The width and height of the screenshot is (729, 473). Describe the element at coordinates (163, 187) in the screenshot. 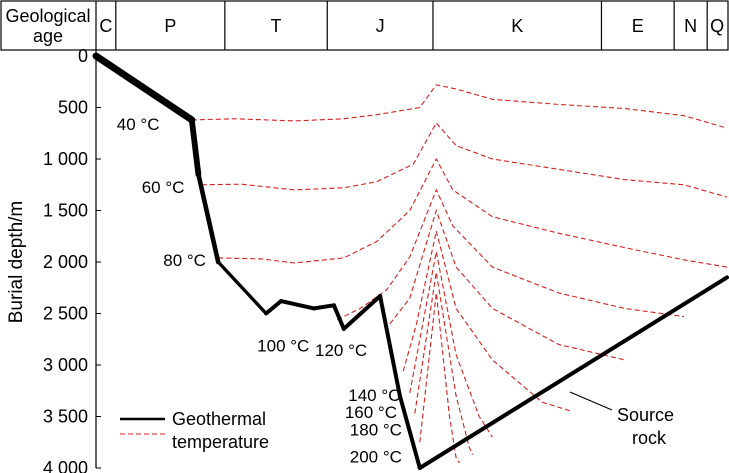

I see `isotherm-label: 60 °C` at that location.